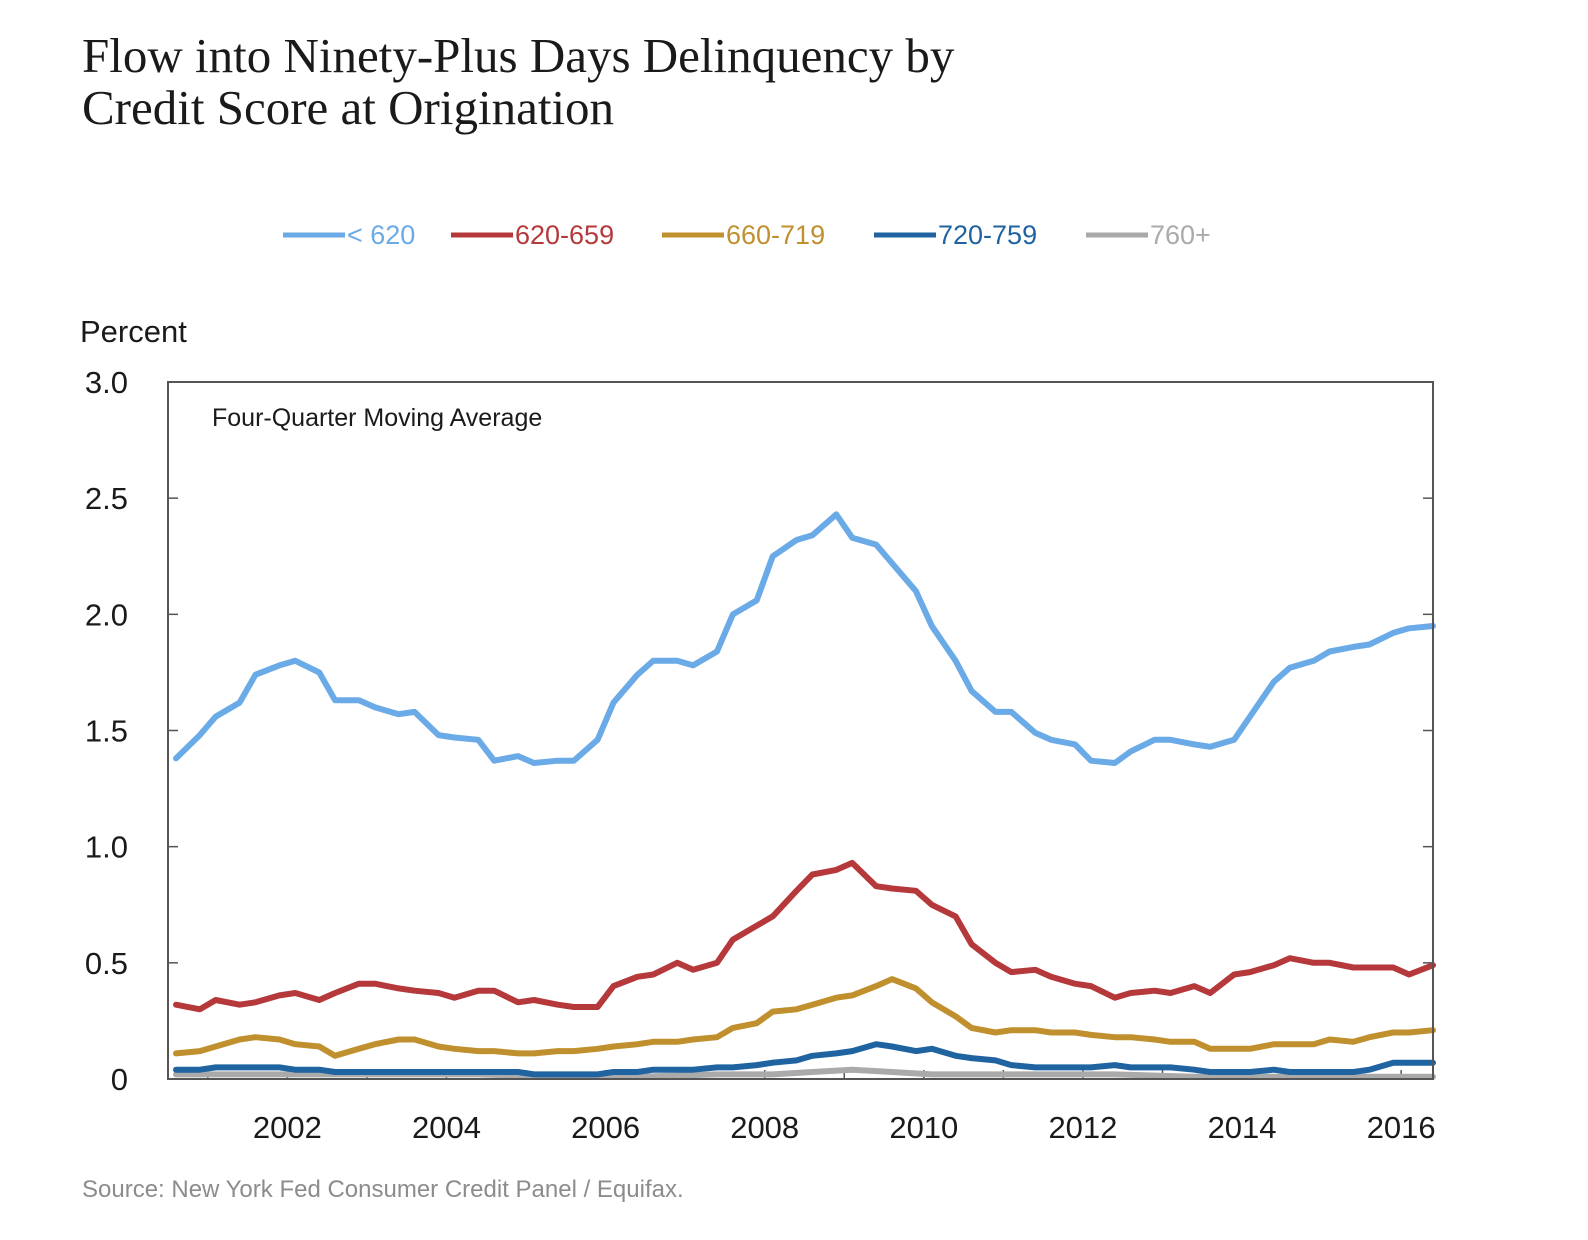 The height and width of the screenshot is (1240, 1588). I want to click on y-axis-label: Percent, so click(133, 331).